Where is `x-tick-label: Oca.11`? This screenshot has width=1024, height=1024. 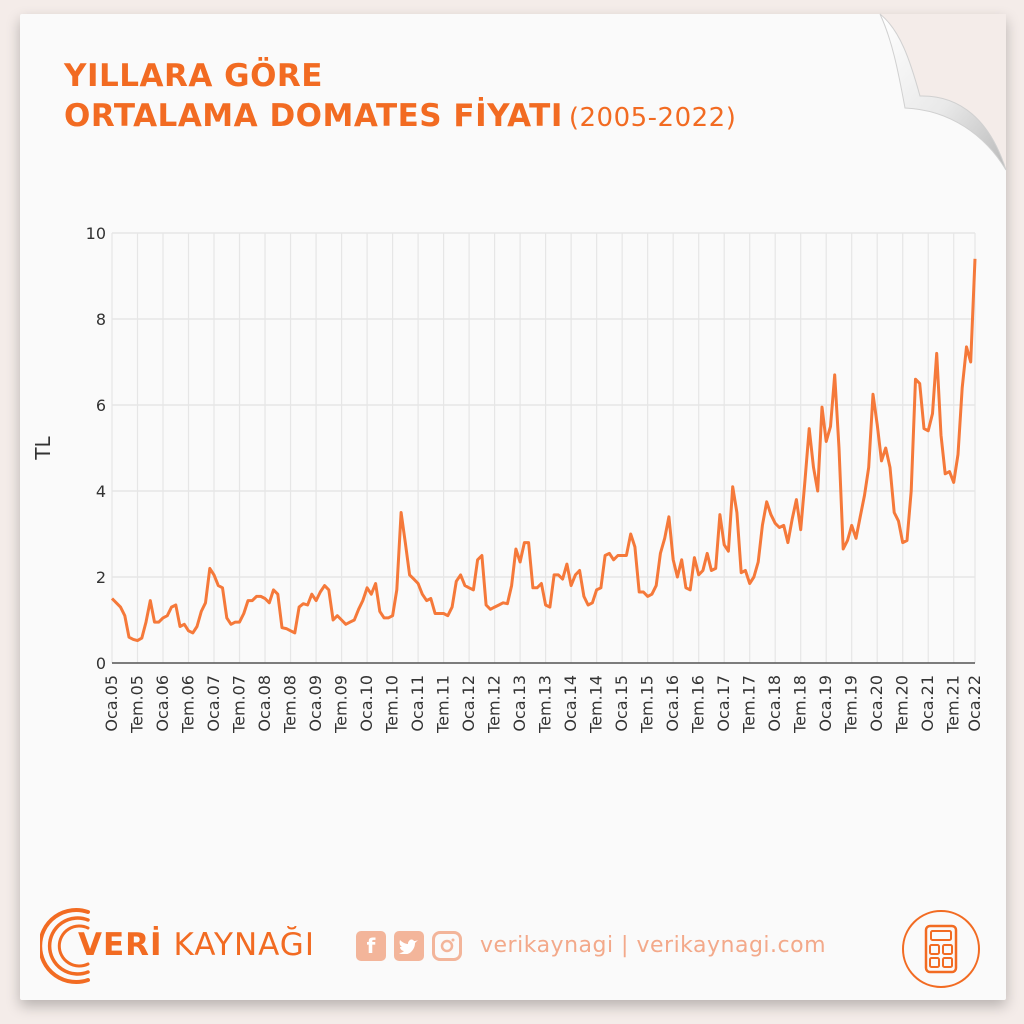
x-tick-label: Oca.11 is located at coordinates (417, 703).